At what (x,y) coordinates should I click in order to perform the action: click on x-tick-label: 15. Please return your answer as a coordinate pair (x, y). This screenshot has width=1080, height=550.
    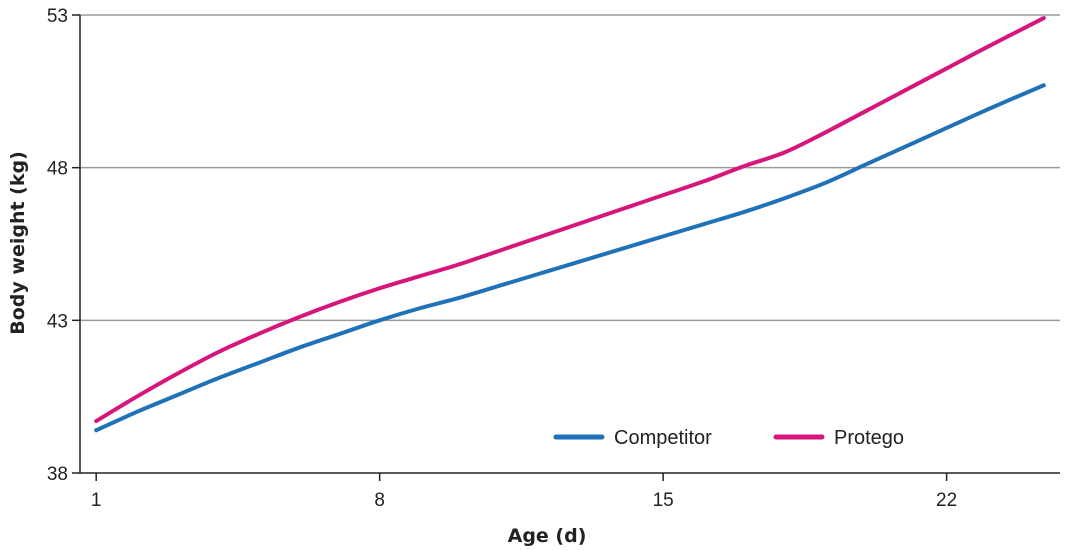
    Looking at the image, I should click on (663, 500).